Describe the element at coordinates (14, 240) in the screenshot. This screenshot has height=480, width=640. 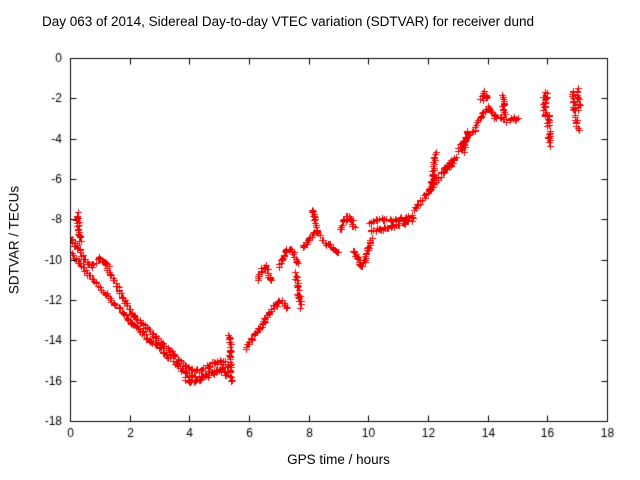
I see `y-axis-label: SDTVAR / TECUs` at that location.